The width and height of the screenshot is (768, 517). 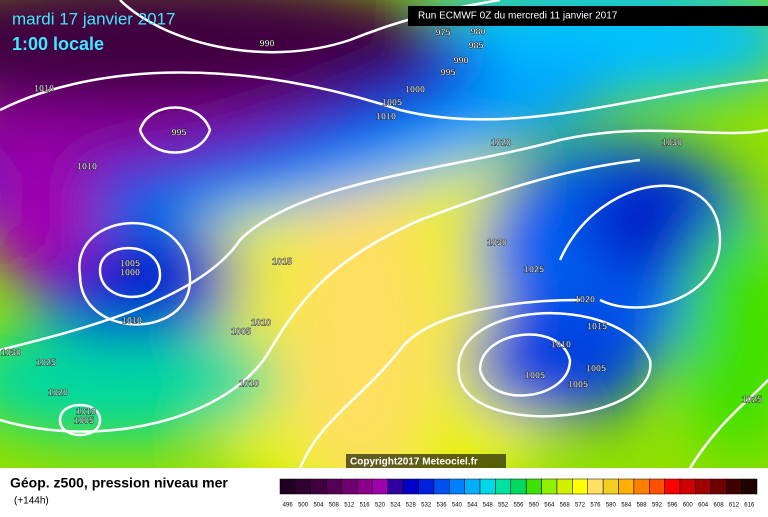 I want to click on scale-label: 604, so click(x=703, y=506).